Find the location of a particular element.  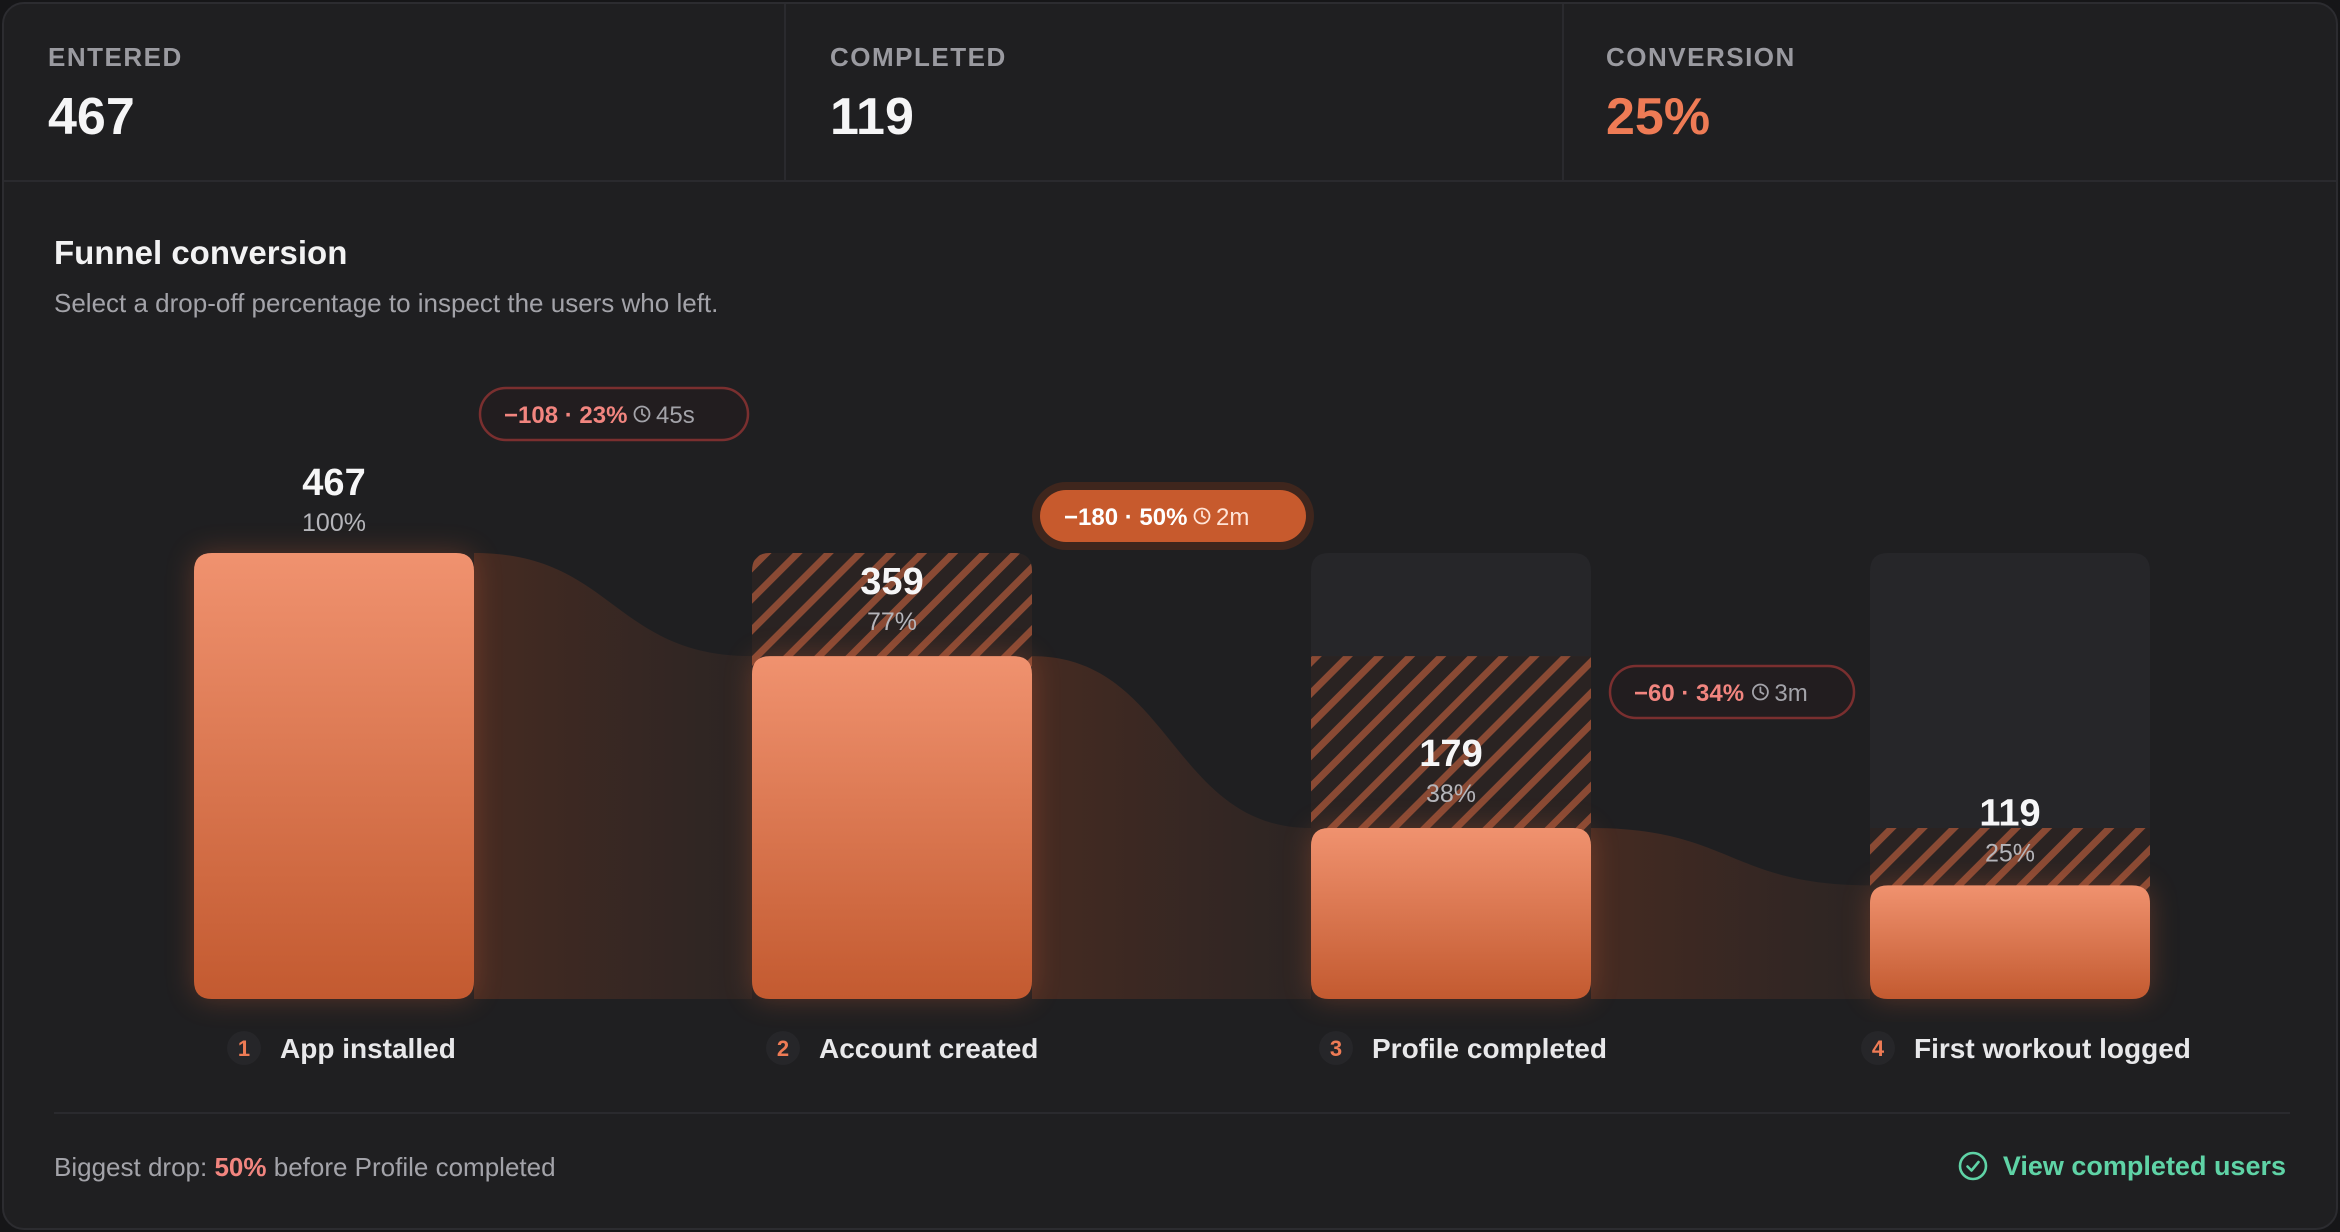

dropoff-time: 2m is located at coordinates (1232, 517).